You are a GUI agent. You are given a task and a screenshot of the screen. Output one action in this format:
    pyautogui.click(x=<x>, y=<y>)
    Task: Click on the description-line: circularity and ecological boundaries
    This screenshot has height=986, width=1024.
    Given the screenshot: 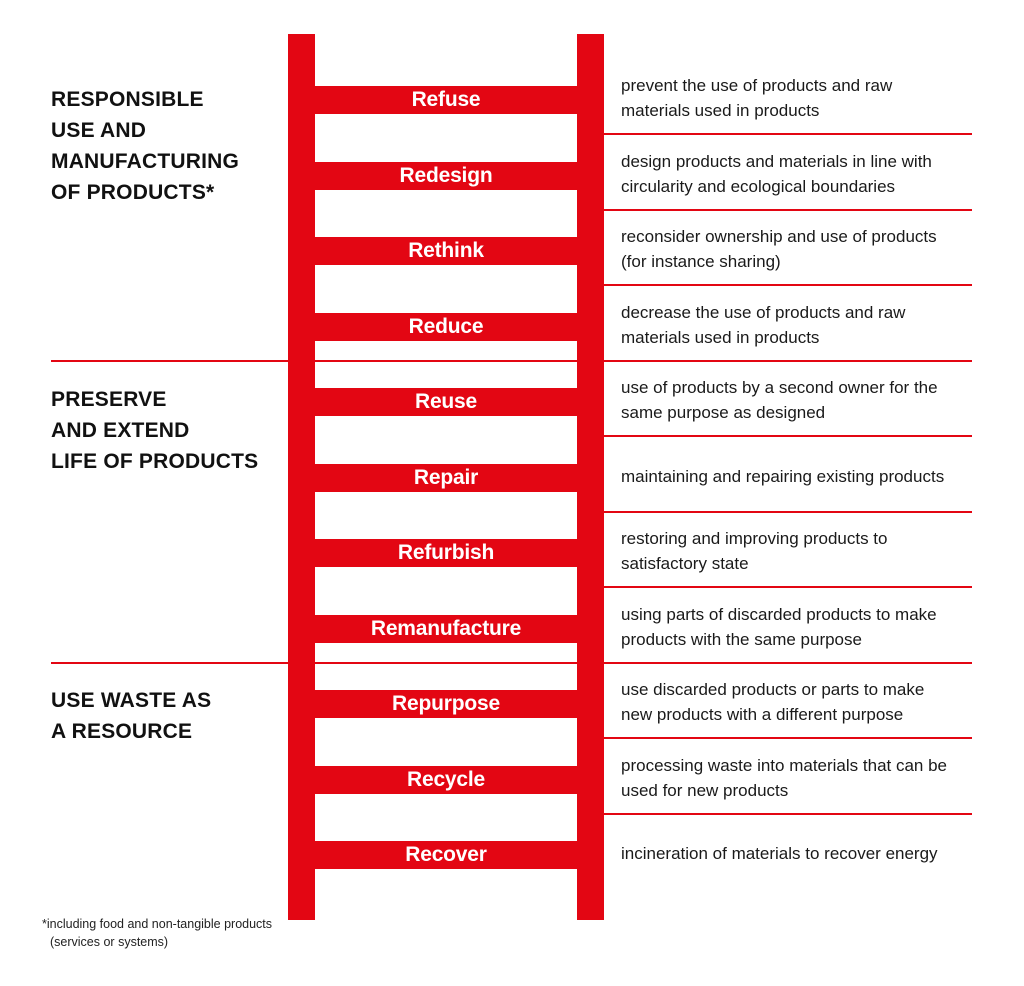 What is the action you would take?
    pyautogui.click(x=758, y=186)
    